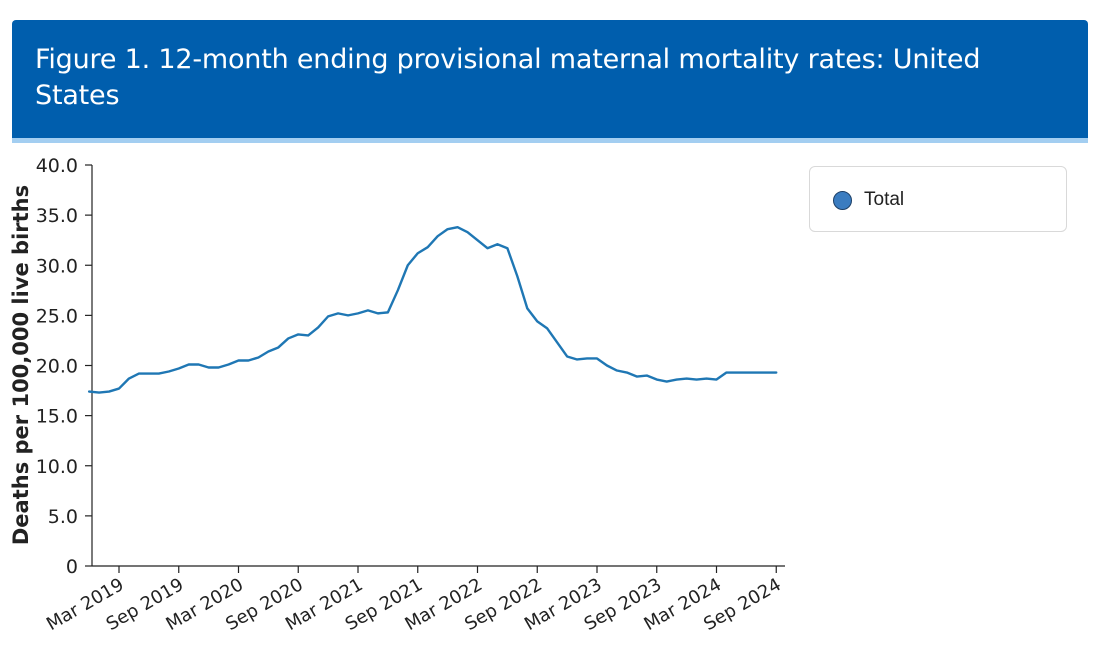 The image size is (1100, 661). Describe the element at coordinates (550, 140) in the screenshot. I see `header-accent-stripe` at that location.